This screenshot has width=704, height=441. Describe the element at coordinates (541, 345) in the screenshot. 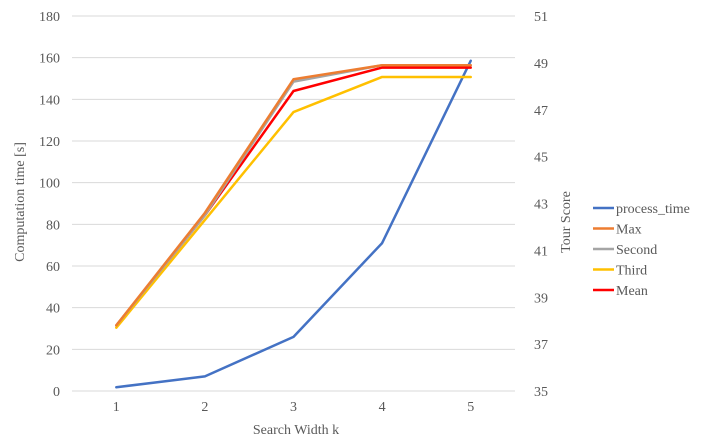

I see `right-tick-label: 37` at that location.